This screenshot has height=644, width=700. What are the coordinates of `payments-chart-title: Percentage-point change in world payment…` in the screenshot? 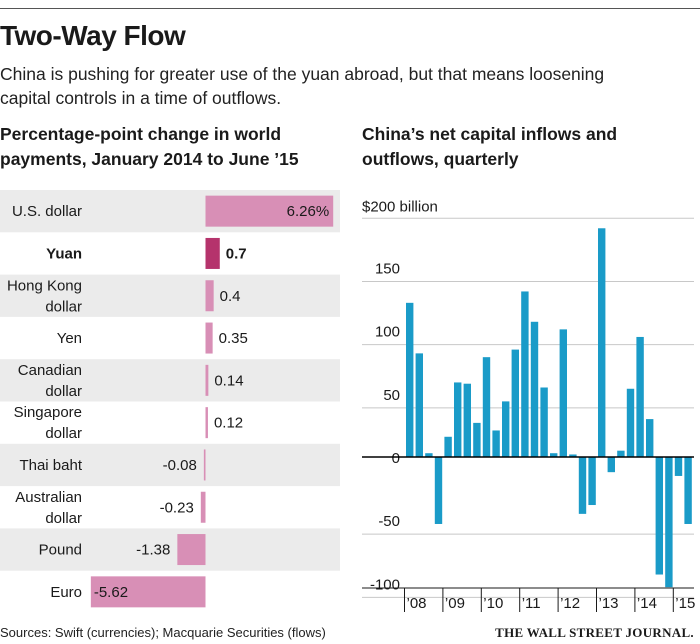 It's located at (149, 147).